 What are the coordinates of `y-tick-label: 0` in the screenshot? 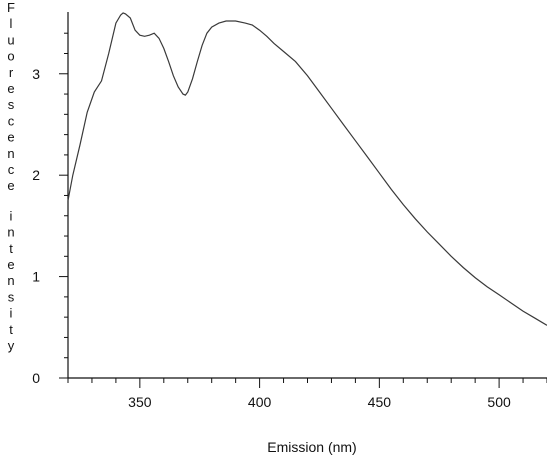 It's located at (36, 378).